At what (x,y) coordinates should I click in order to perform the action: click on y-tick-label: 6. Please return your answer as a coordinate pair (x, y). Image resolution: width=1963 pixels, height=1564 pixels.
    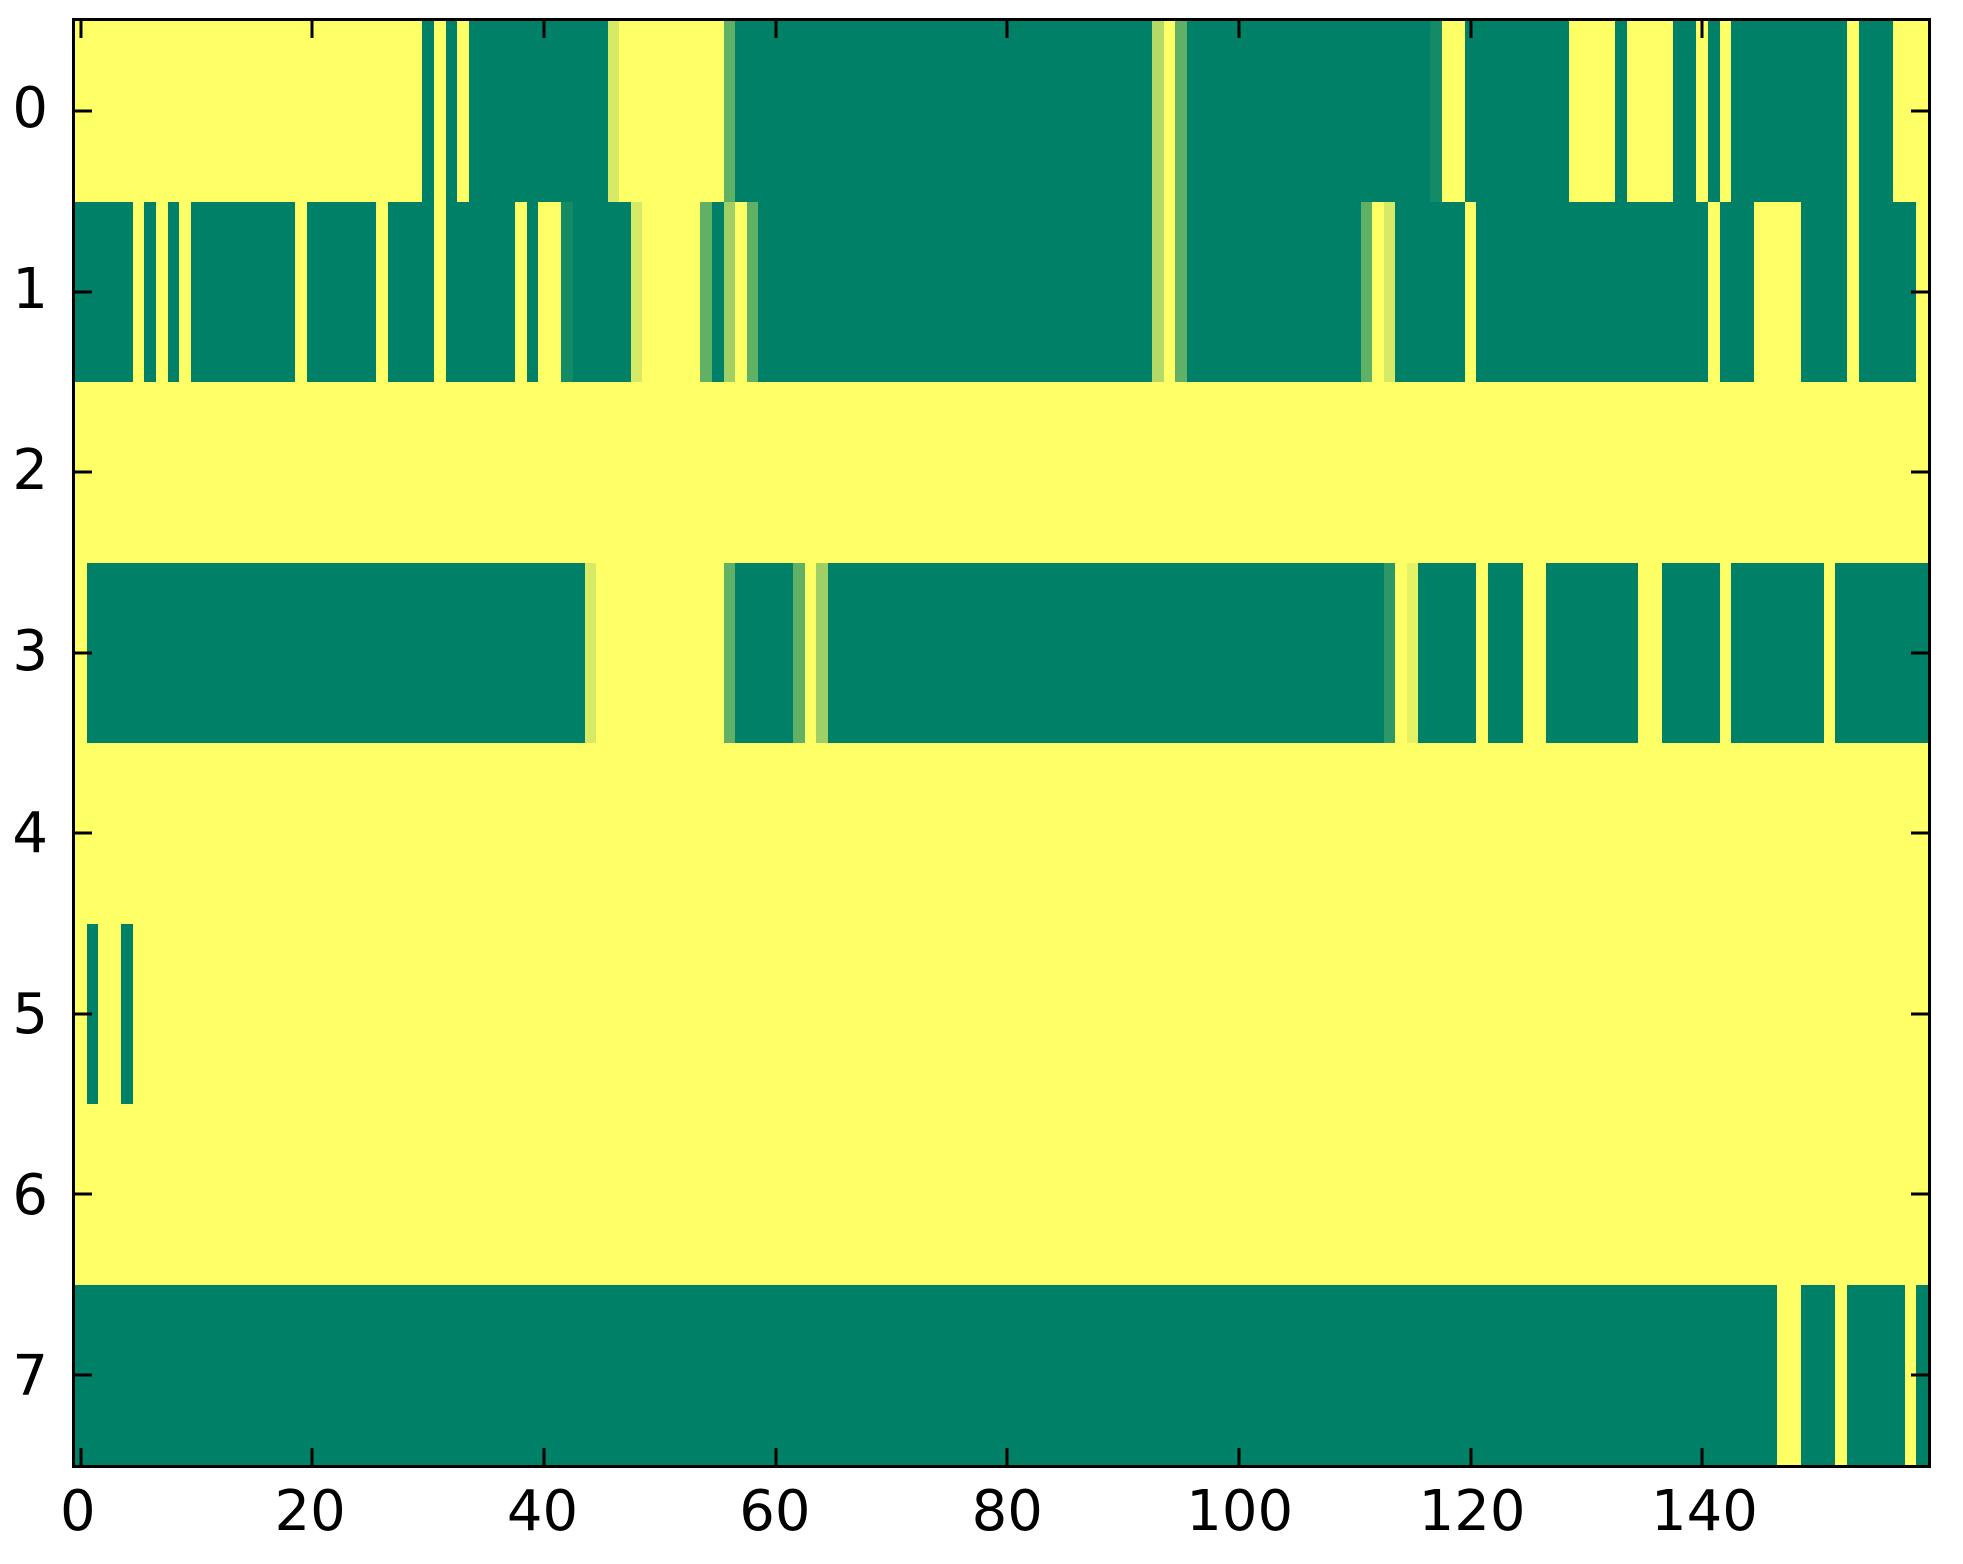
    Looking at the image, I should click on (30, 1196).